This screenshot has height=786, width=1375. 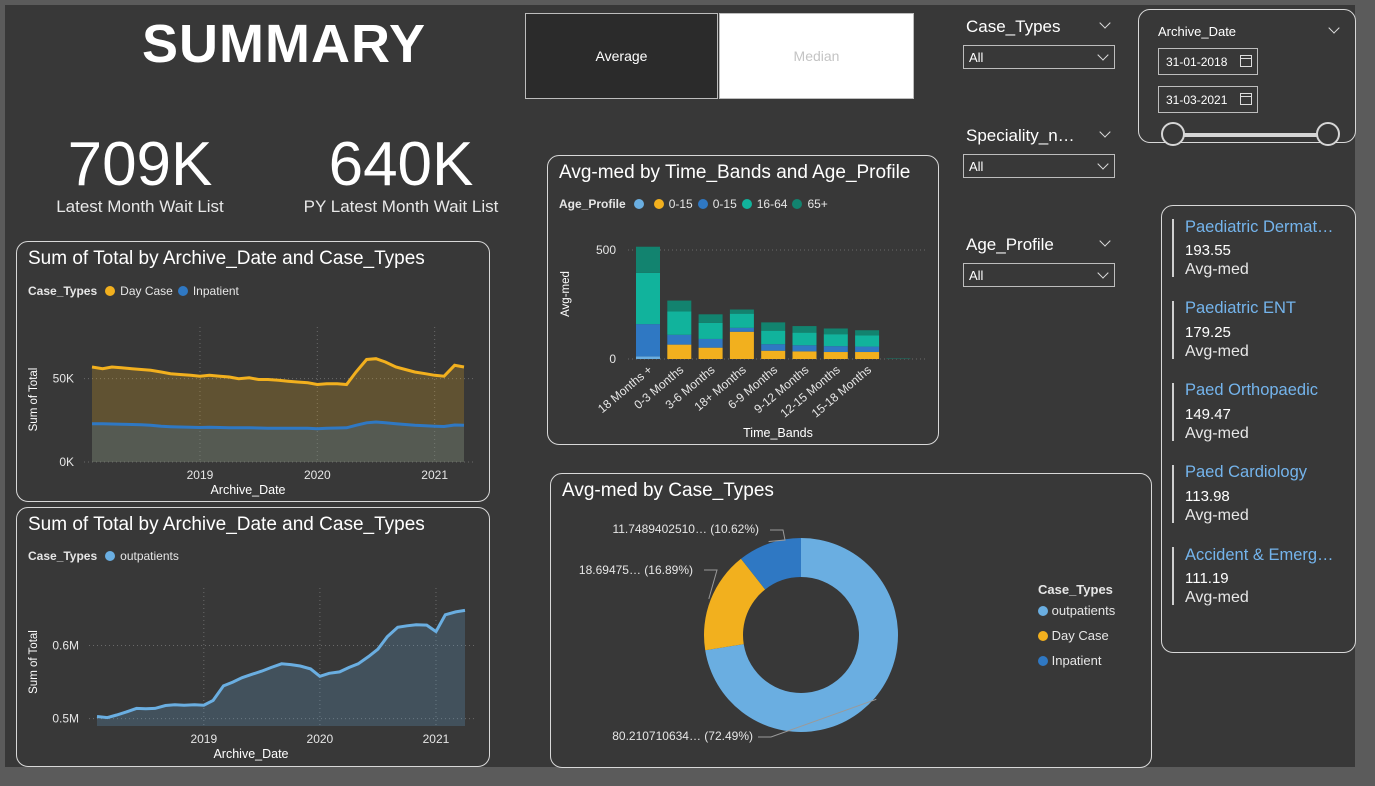 I want to click on chart-legend: Case_Types outpatients, so click(x=103, y=556).